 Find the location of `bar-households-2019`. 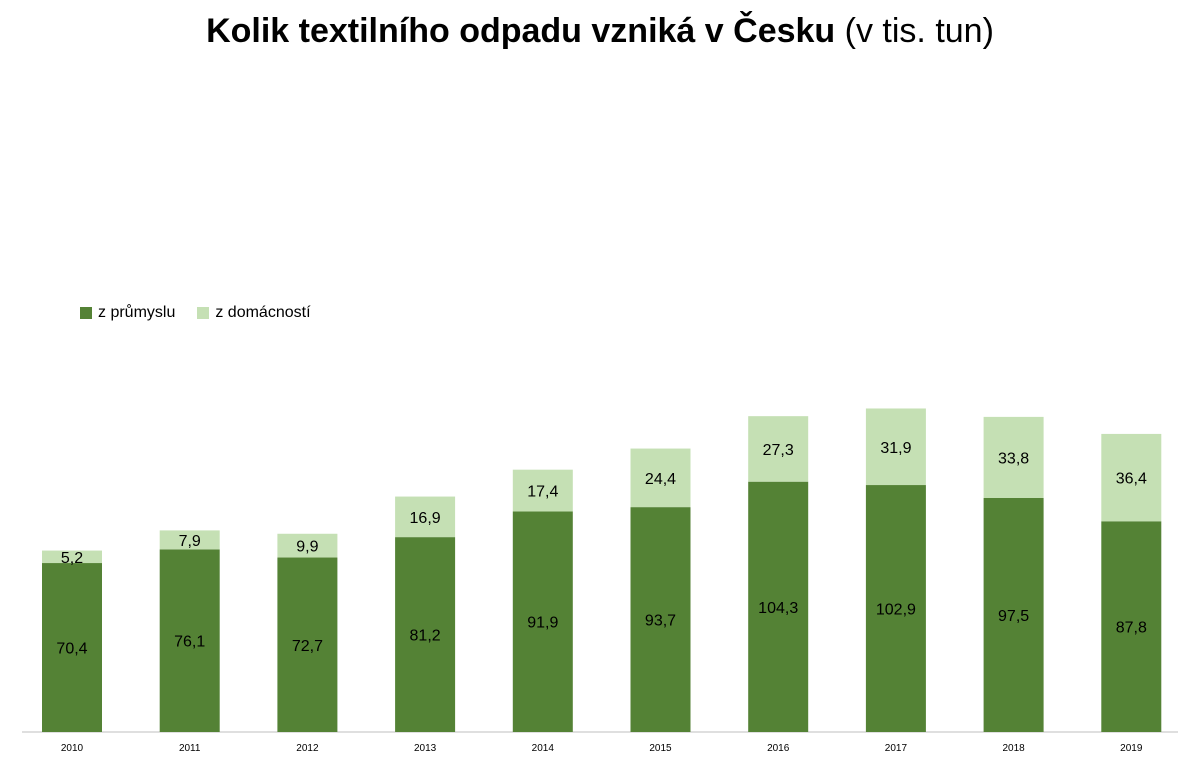

bar-households-2019 is located at coordinates (1131, 477).